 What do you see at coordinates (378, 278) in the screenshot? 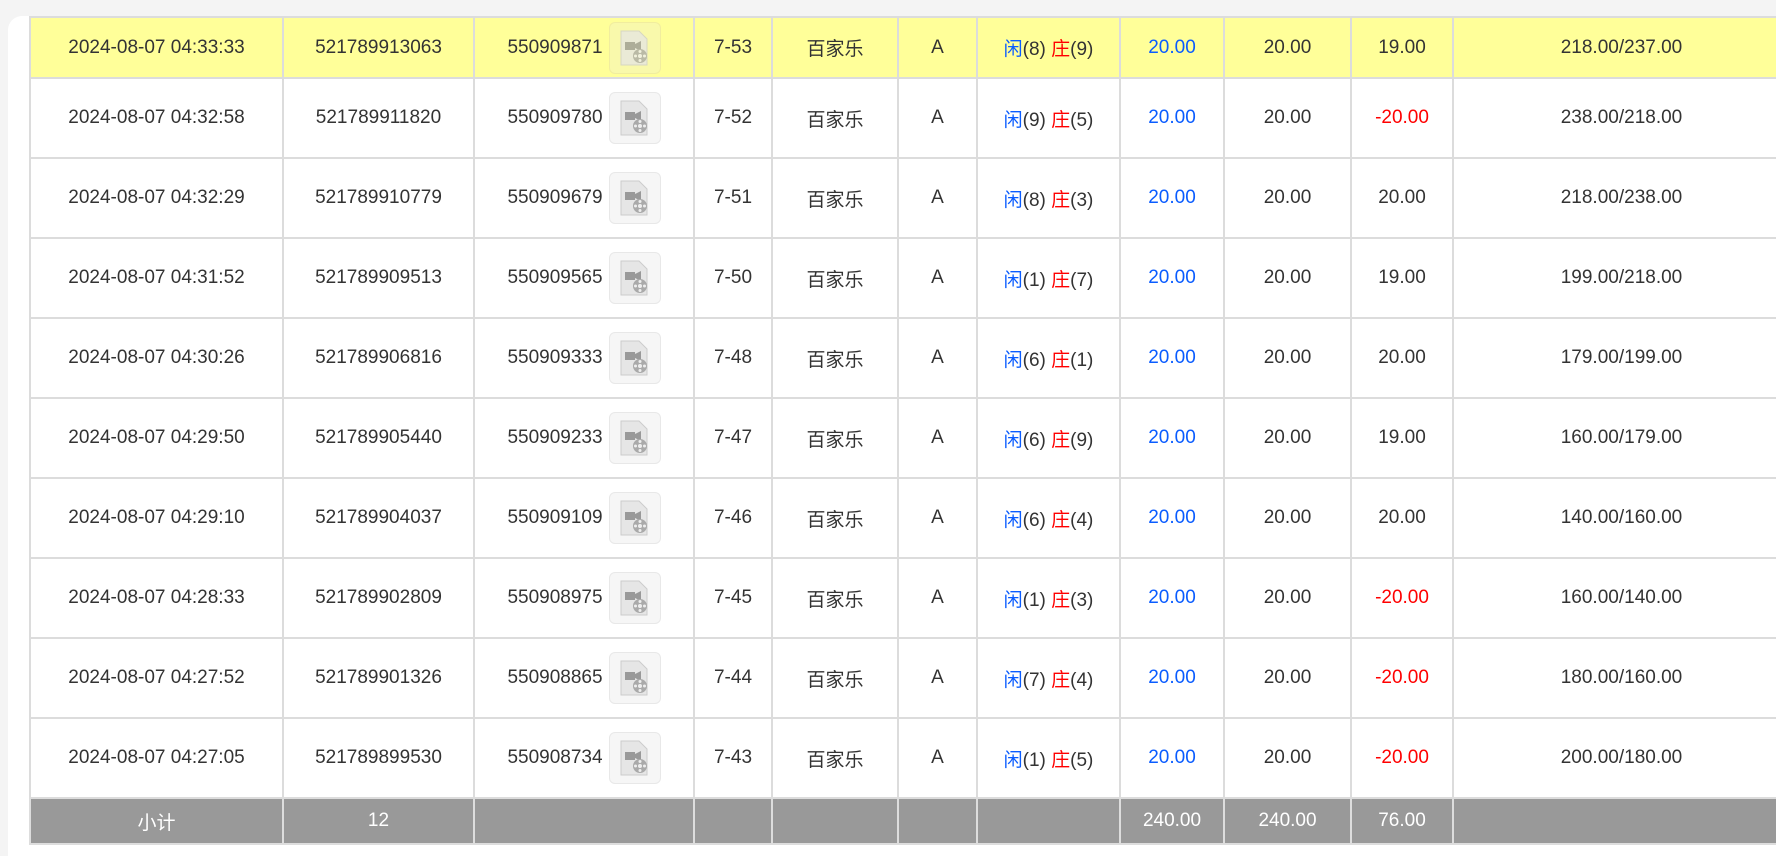
I see `order-id: 521789909513` at bounding box center [378, 278].